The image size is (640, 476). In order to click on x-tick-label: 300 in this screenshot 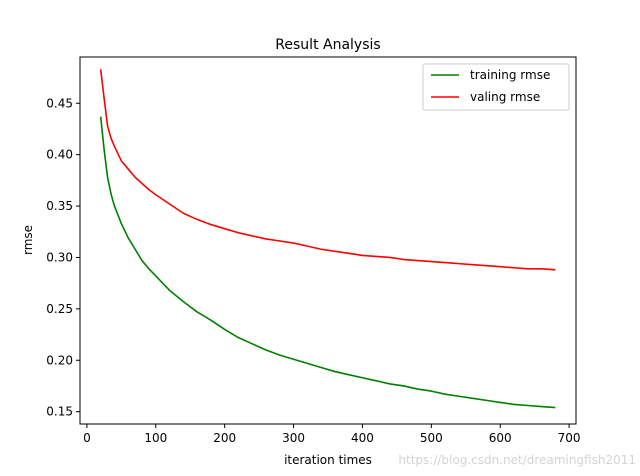, I will do `click(293, 438)`.